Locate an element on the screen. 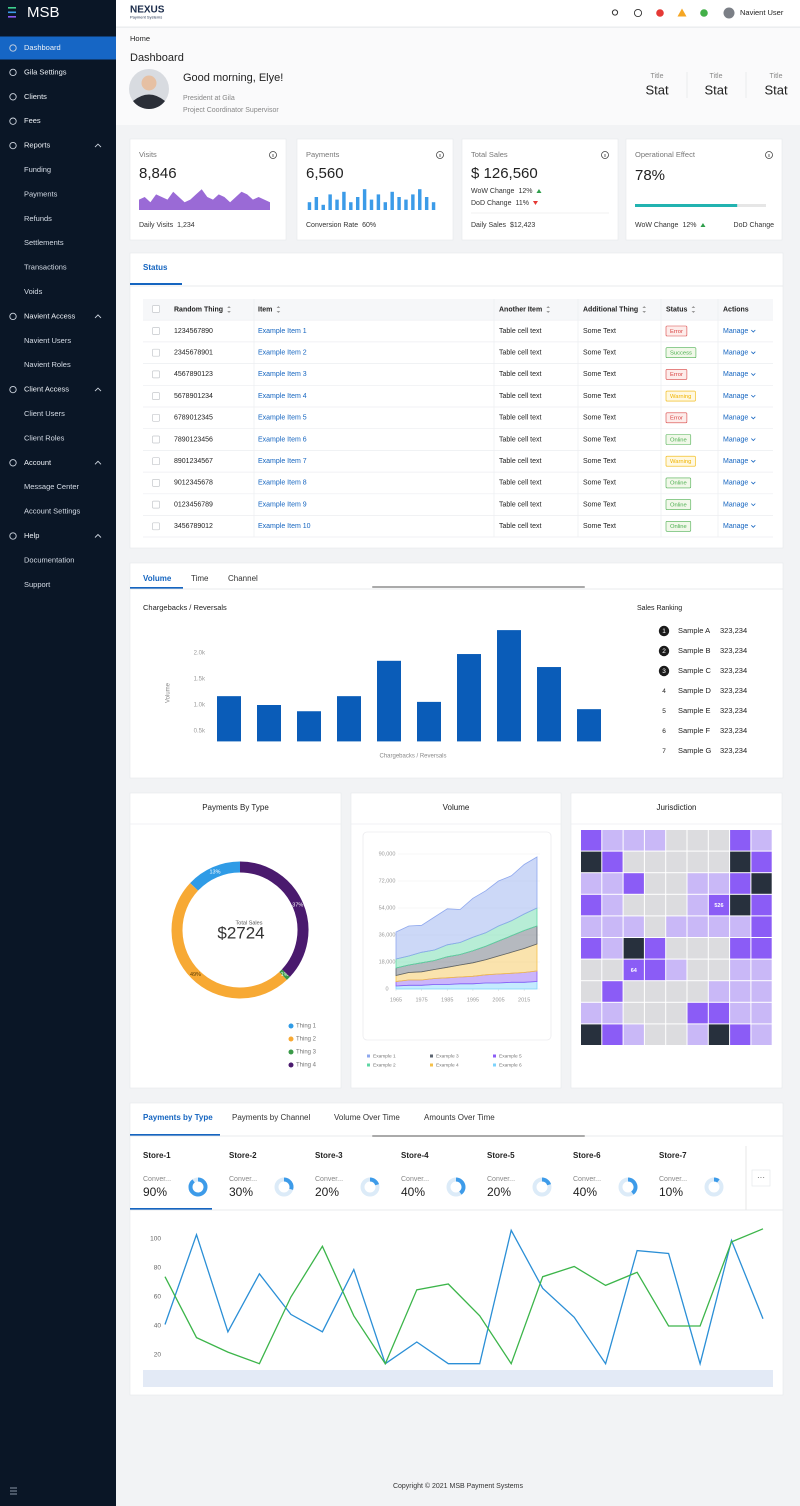 This screenshot has width=800, height=1506. store-name: Store-3 is located at coordinates (329, 1155).